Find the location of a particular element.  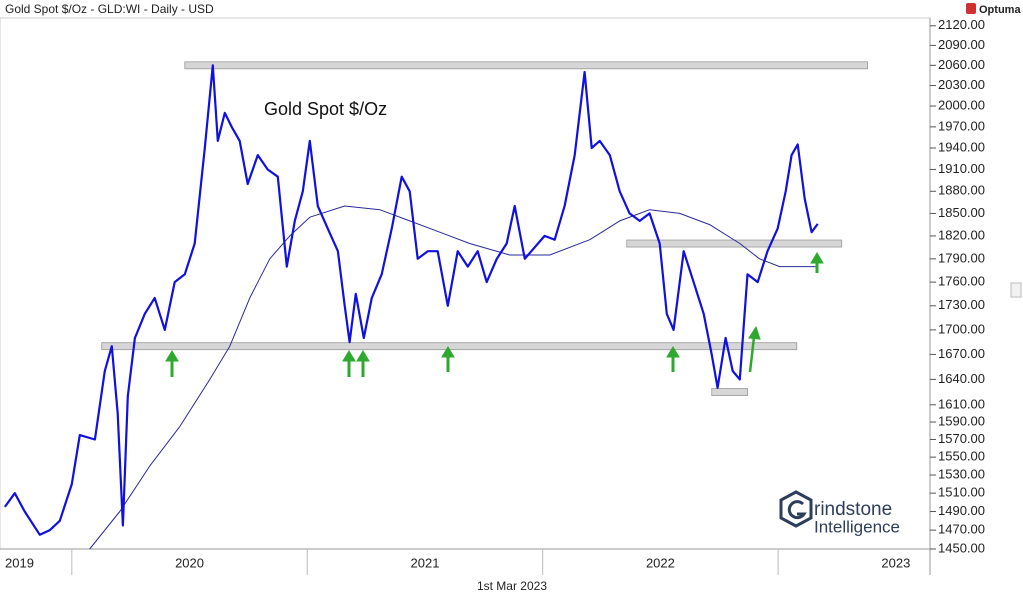

y-tick-label: 1640.00 is located at coordinates (961, 378).